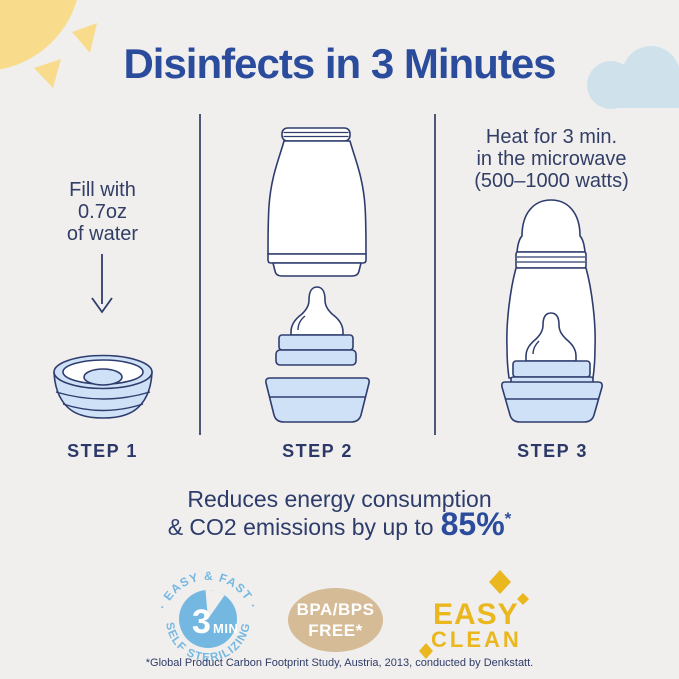 The height and width of the screenshot is (679, 679). What do you see at coordinates (339, 63) in the screenshot?
I see `page-title: Disinfects in 3 Minutes` at bounding box center [339, 63].